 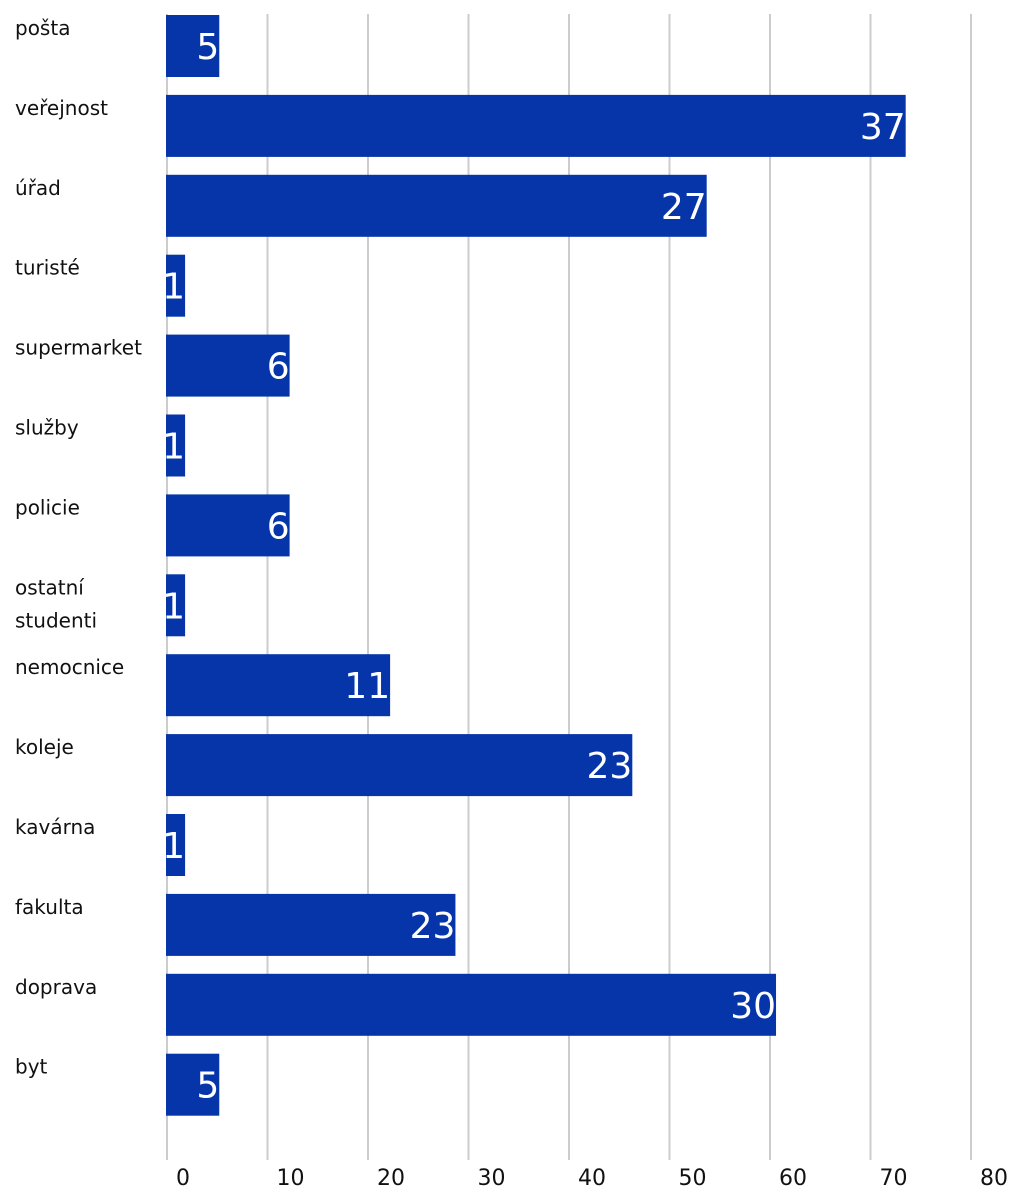 What do you see at coordinates (55, 827) in the screenshot?
I see `category-label: kavárna` at bounding box center [55, 827].